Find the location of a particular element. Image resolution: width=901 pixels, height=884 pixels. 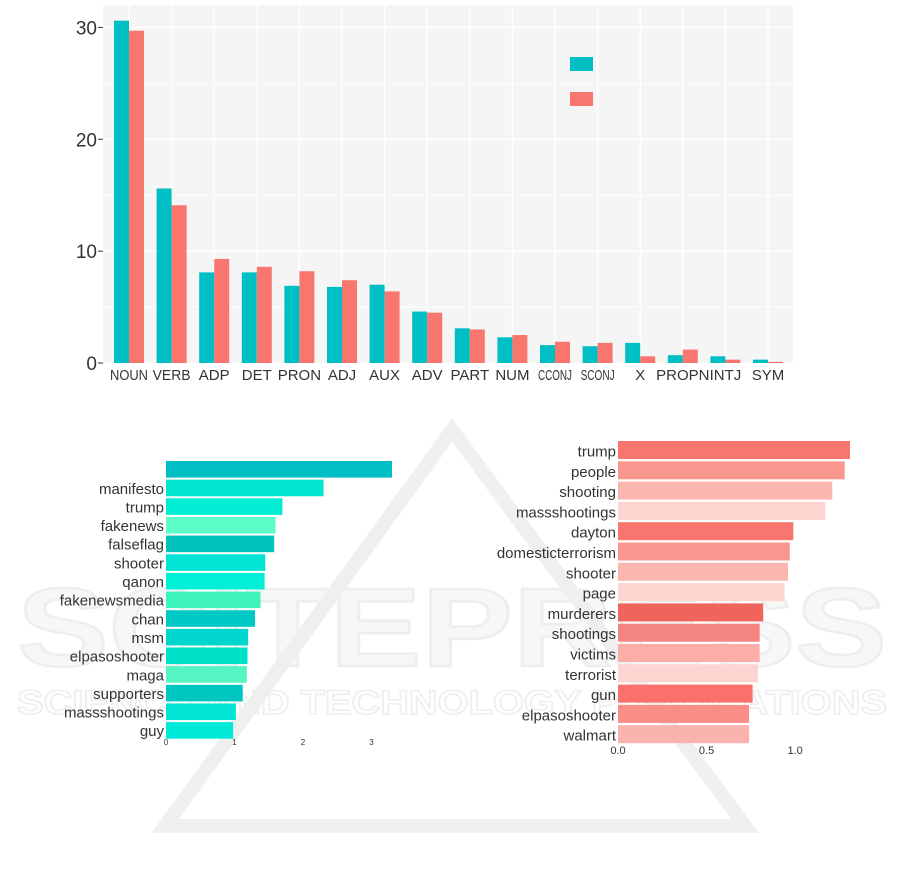

x-tick-label: VERB is located at coordinates (172, 375).